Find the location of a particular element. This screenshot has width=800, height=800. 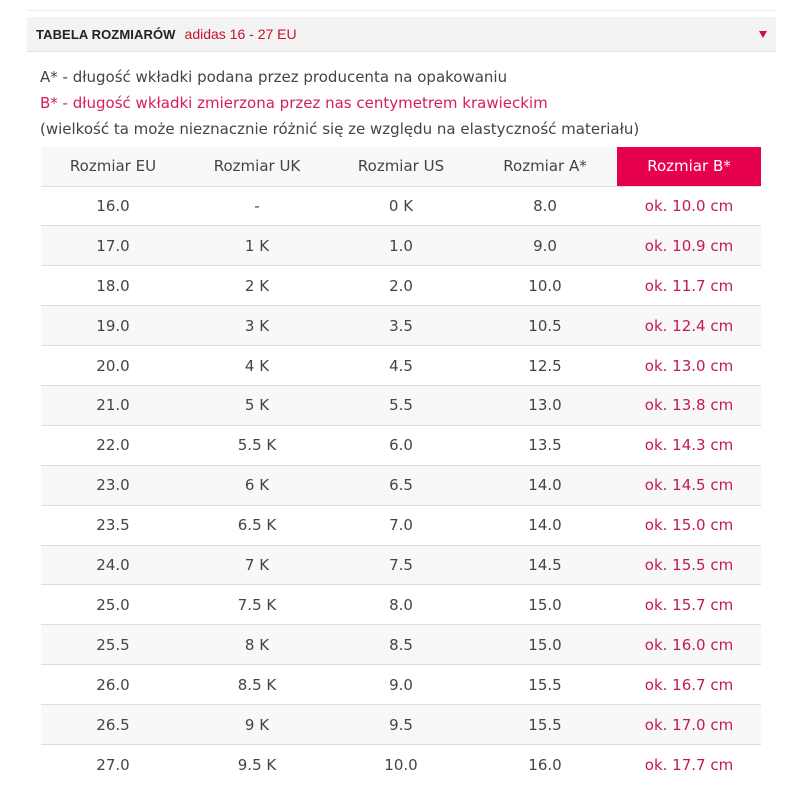

header-uk: Rozmiar UK is located at coordinates (257, 167).